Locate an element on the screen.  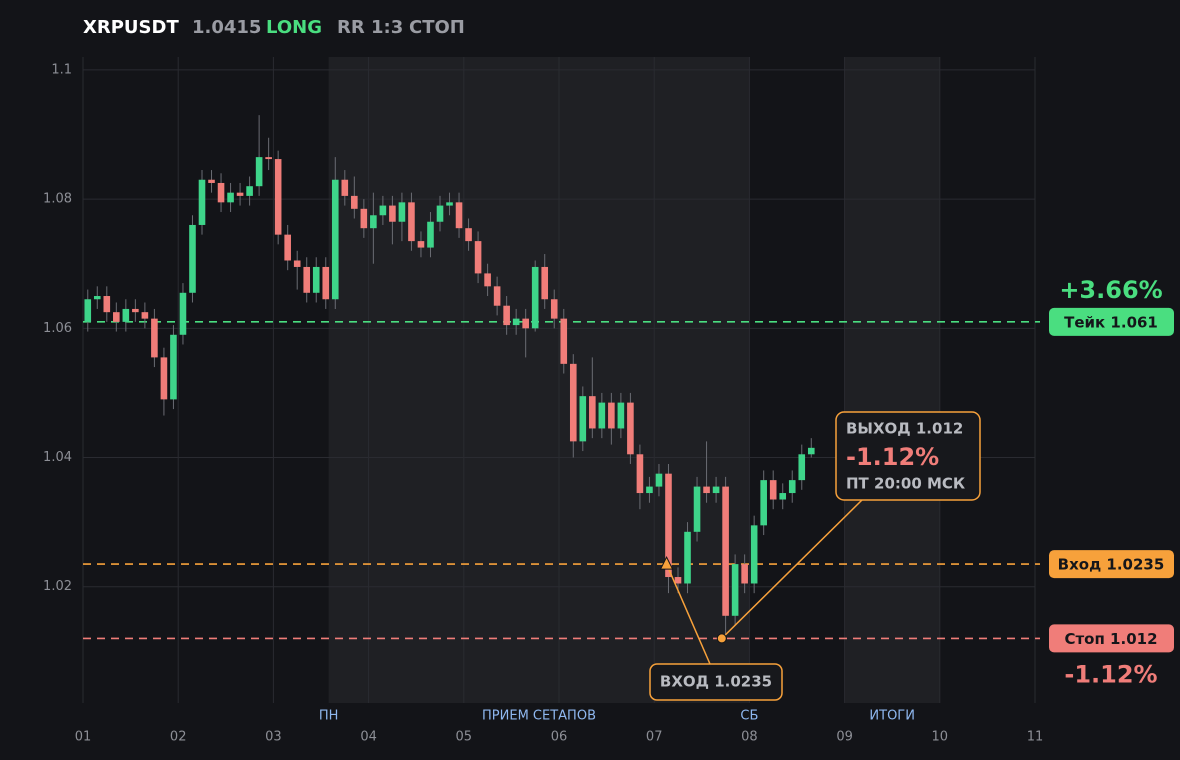
entry-label: ВХОД 1.0235 is located at coordinates (716, 682).